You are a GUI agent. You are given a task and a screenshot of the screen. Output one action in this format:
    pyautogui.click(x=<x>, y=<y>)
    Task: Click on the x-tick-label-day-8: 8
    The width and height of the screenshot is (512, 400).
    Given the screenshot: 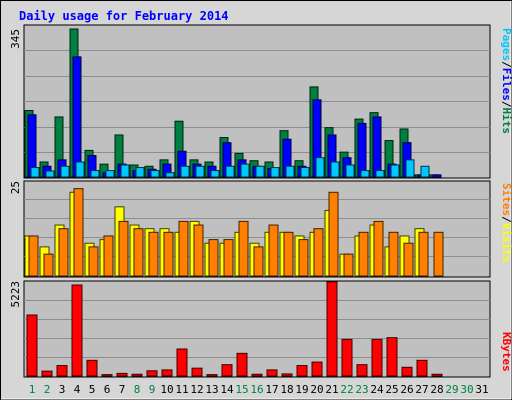 What is the action you would take?
    pyautogui.click(x=137, y=389)
    